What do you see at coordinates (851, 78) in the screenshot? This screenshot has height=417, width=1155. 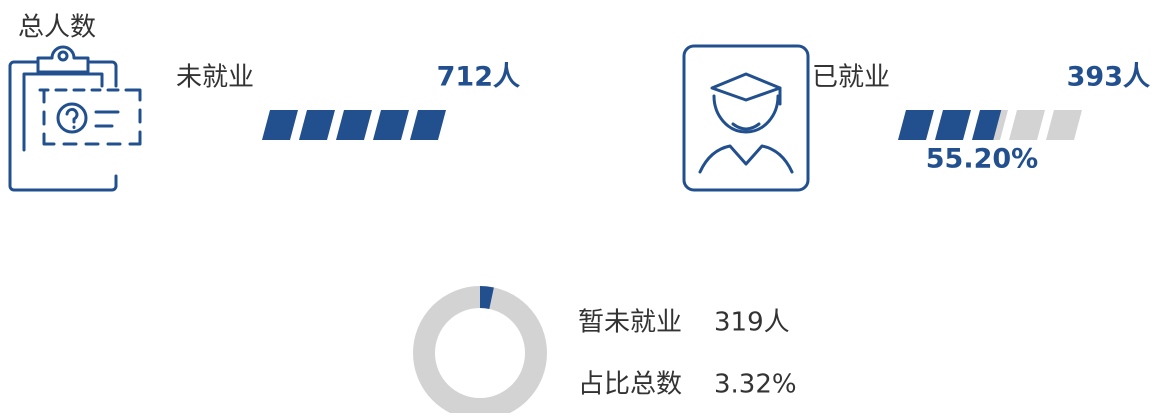 I see `employed-label: 已就业` at bounding box center [851, 78].